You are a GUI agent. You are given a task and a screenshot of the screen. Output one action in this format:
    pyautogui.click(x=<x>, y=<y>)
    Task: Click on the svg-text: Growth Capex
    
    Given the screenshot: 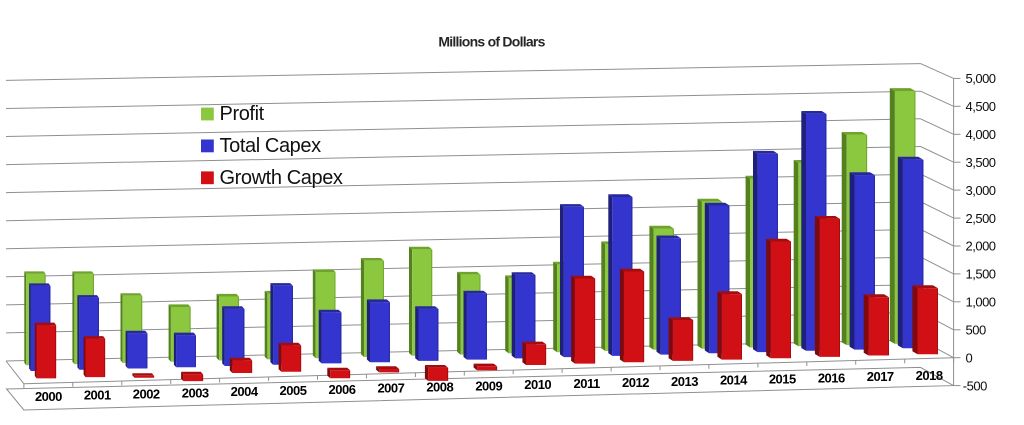 What is the action you would take?
    pyautogui.click(x=281, y=178)
    